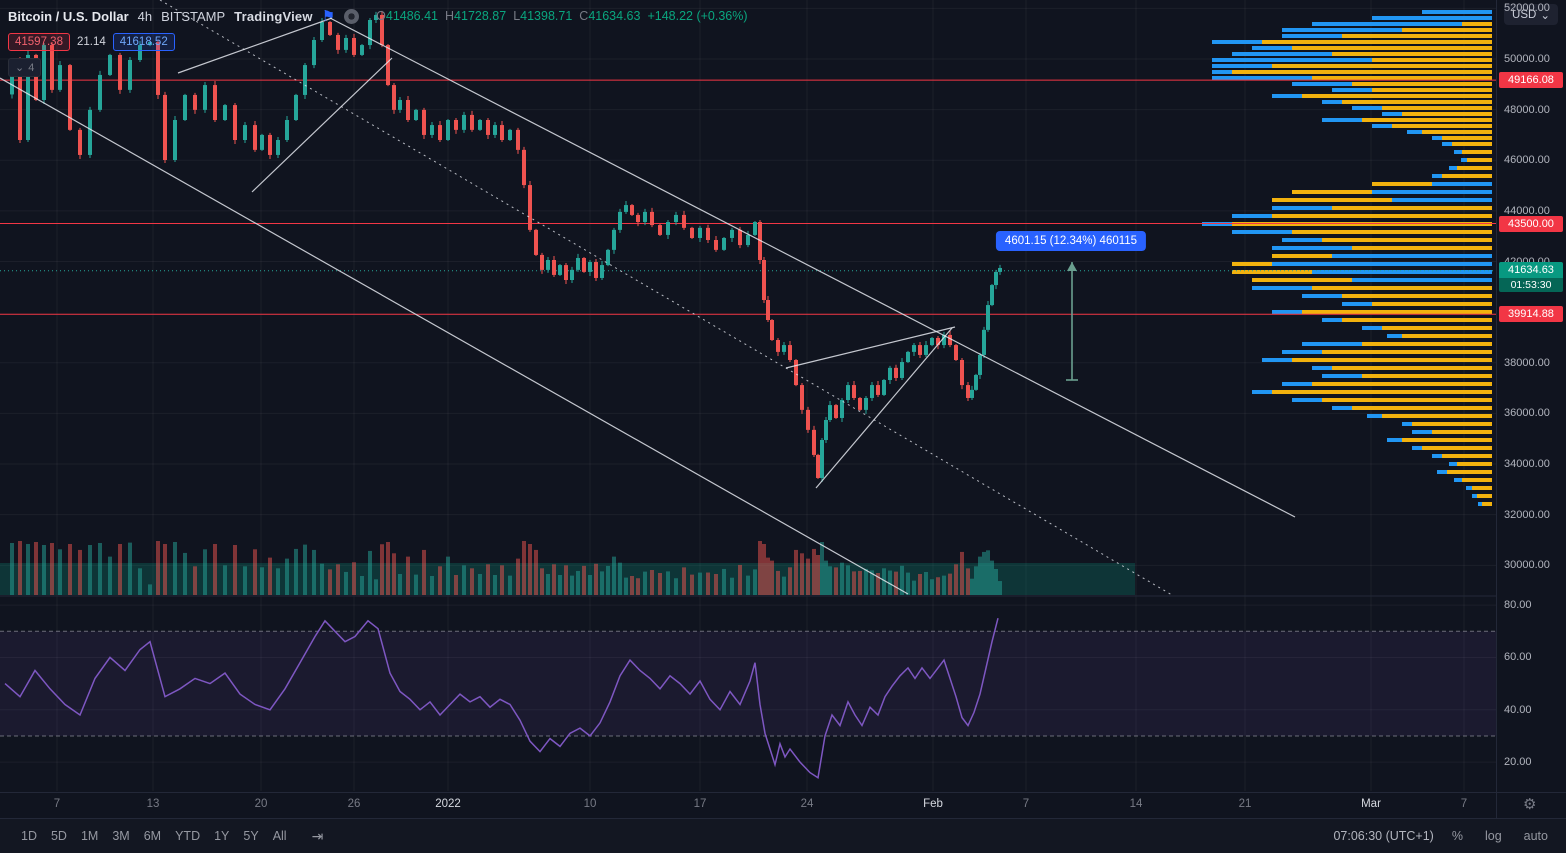  What do you see at coordinates (748, 805) in the screenshot?
I see `time-axis: 7 13 20 26 2022 10 17 24 Feb 7 14 21 Mar 7` at bounding box center [748, 805].